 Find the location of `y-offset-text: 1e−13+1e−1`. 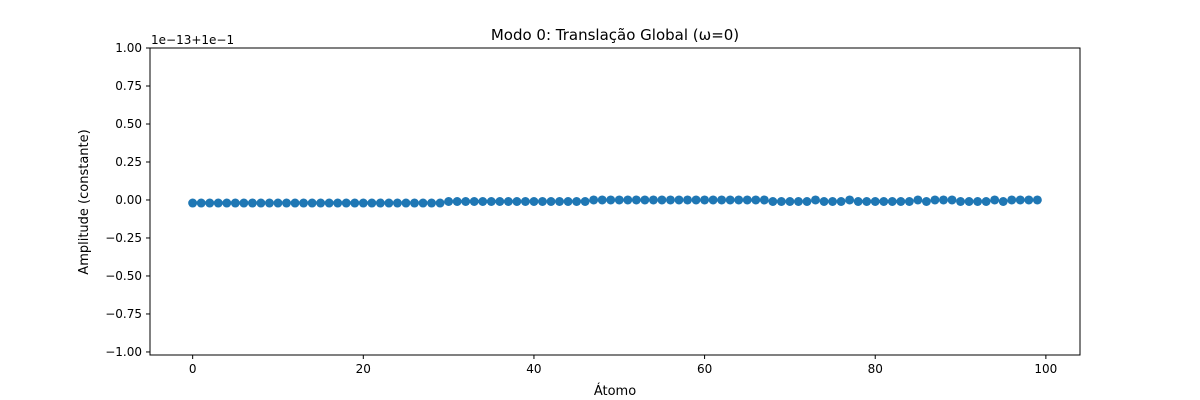

y-offset-text: 1e−13+1e−1 is located at coordinates (192, 40).